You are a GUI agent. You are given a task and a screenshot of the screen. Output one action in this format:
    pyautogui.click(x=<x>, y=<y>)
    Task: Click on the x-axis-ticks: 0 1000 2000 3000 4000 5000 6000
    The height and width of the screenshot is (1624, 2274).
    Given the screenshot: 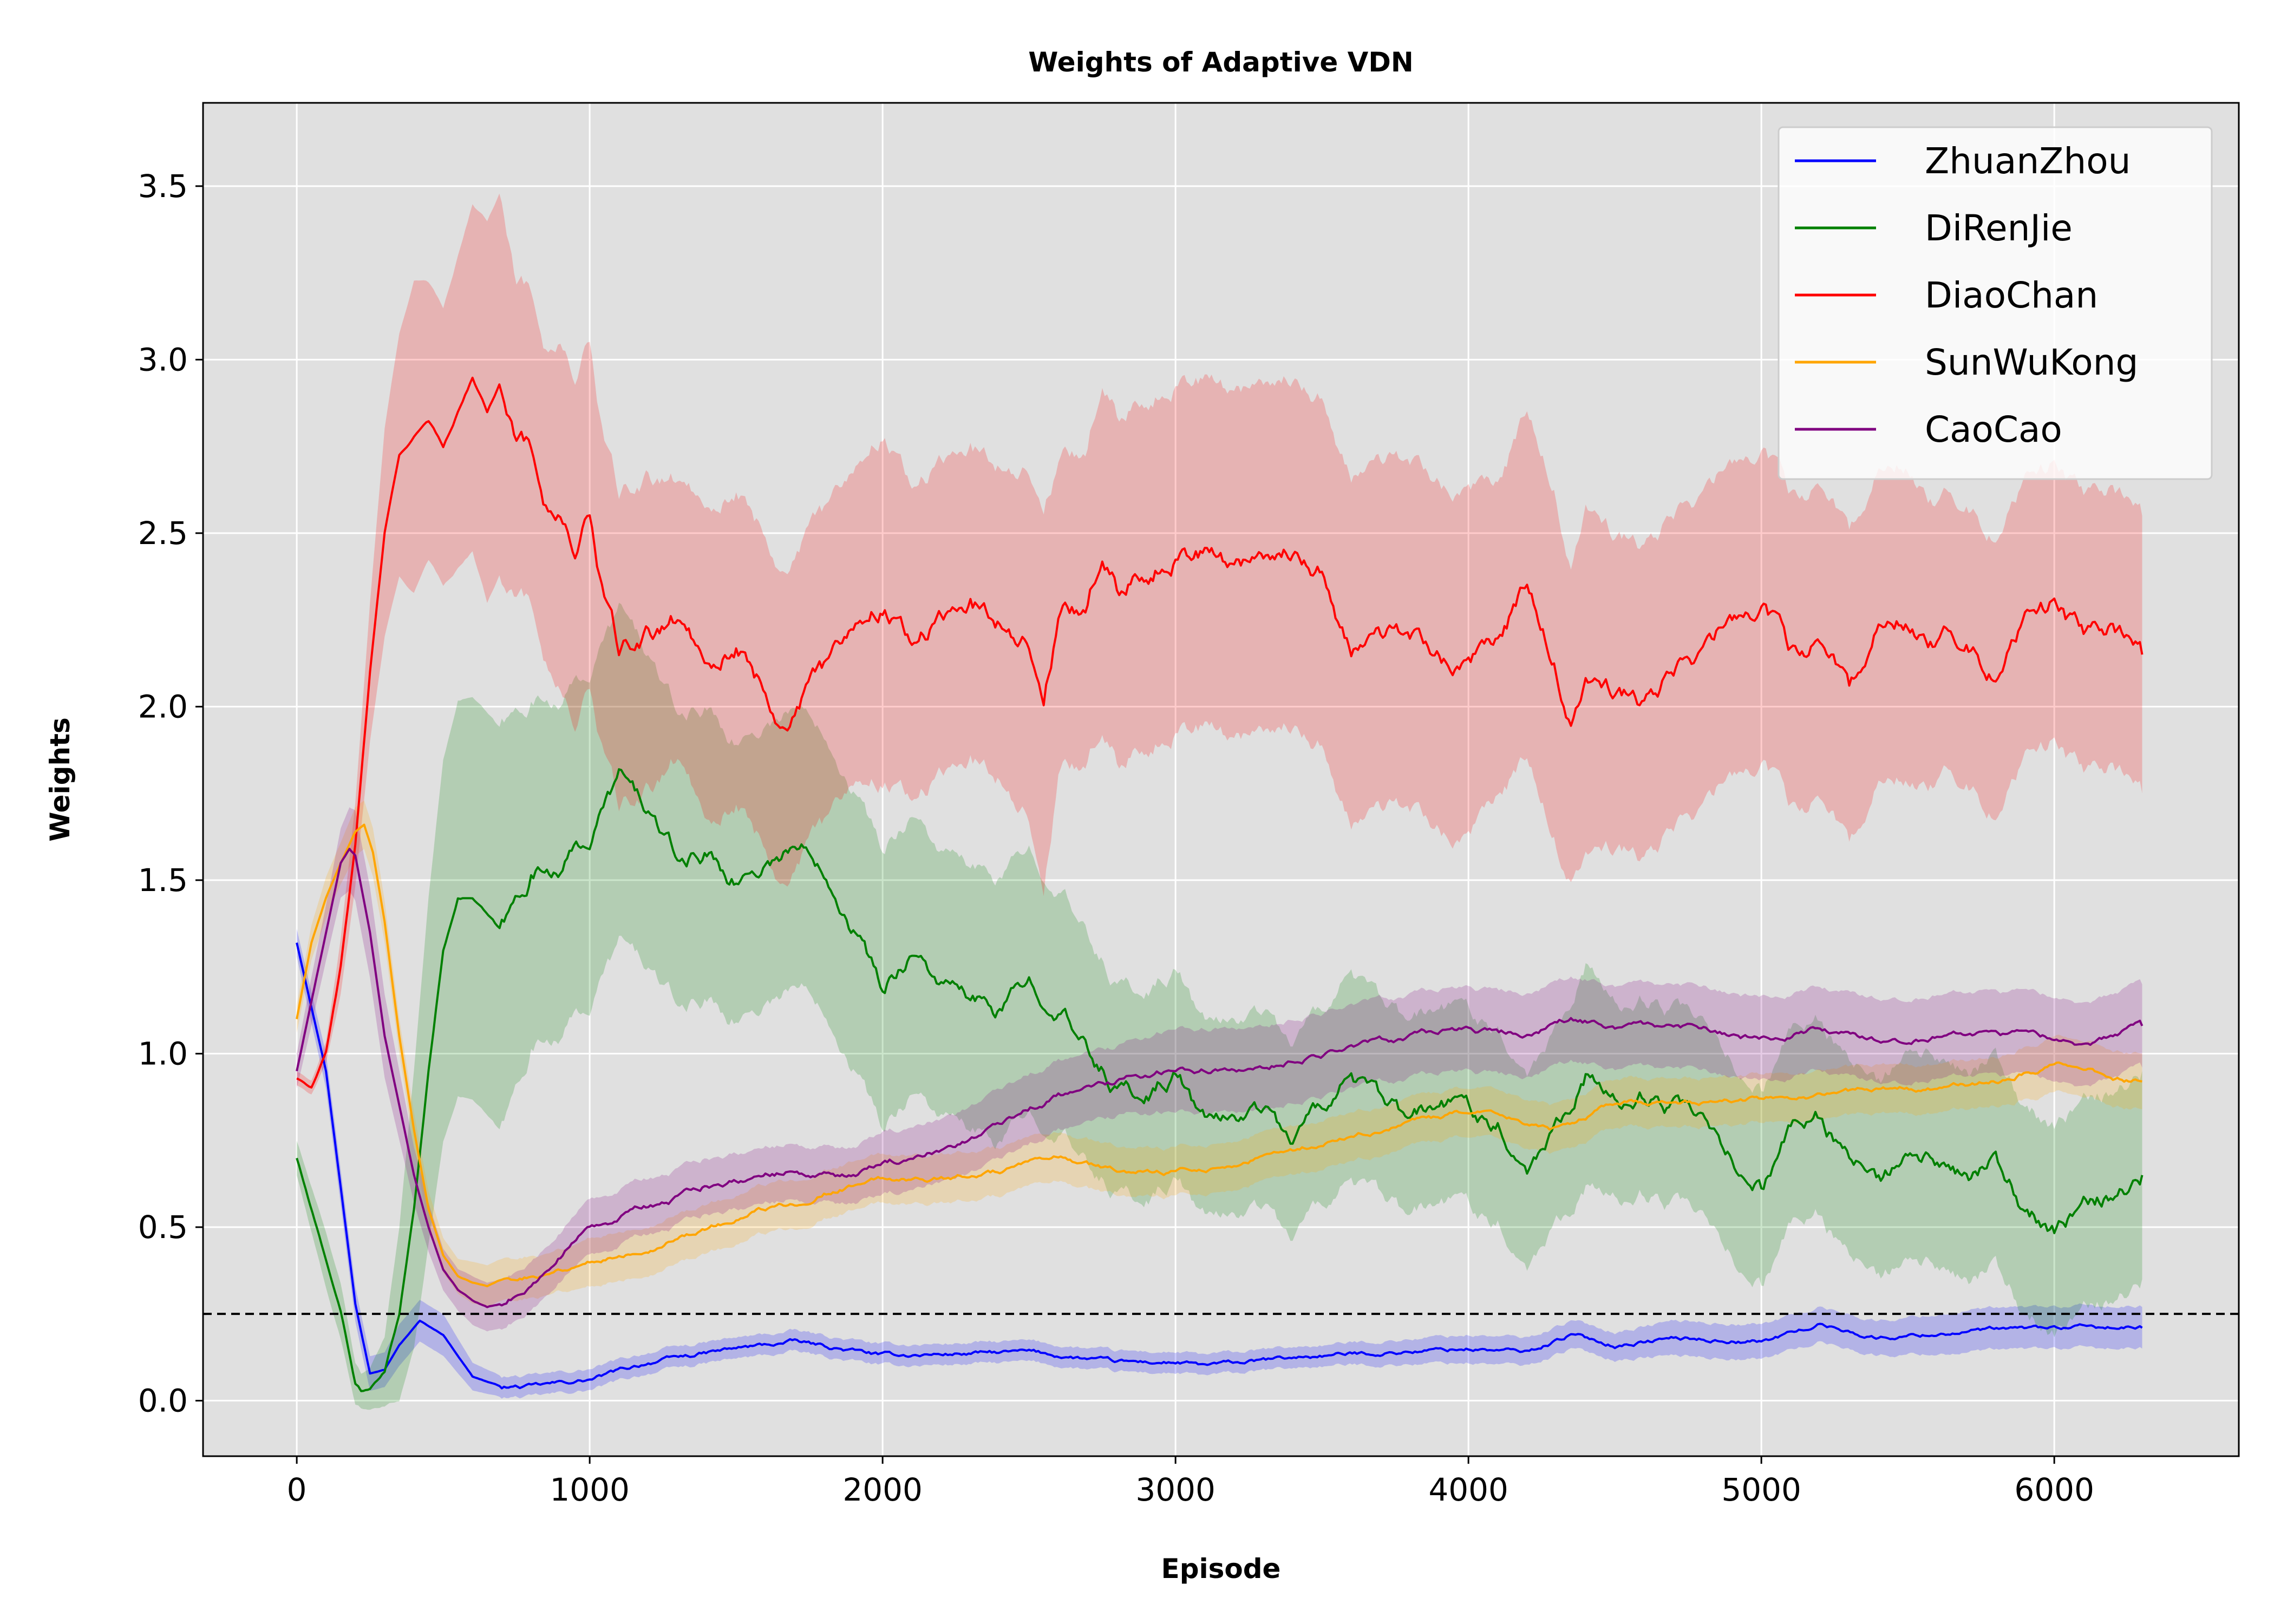 What is the action you would take?
    pyautogui.click(x=1190, y=1482)
    